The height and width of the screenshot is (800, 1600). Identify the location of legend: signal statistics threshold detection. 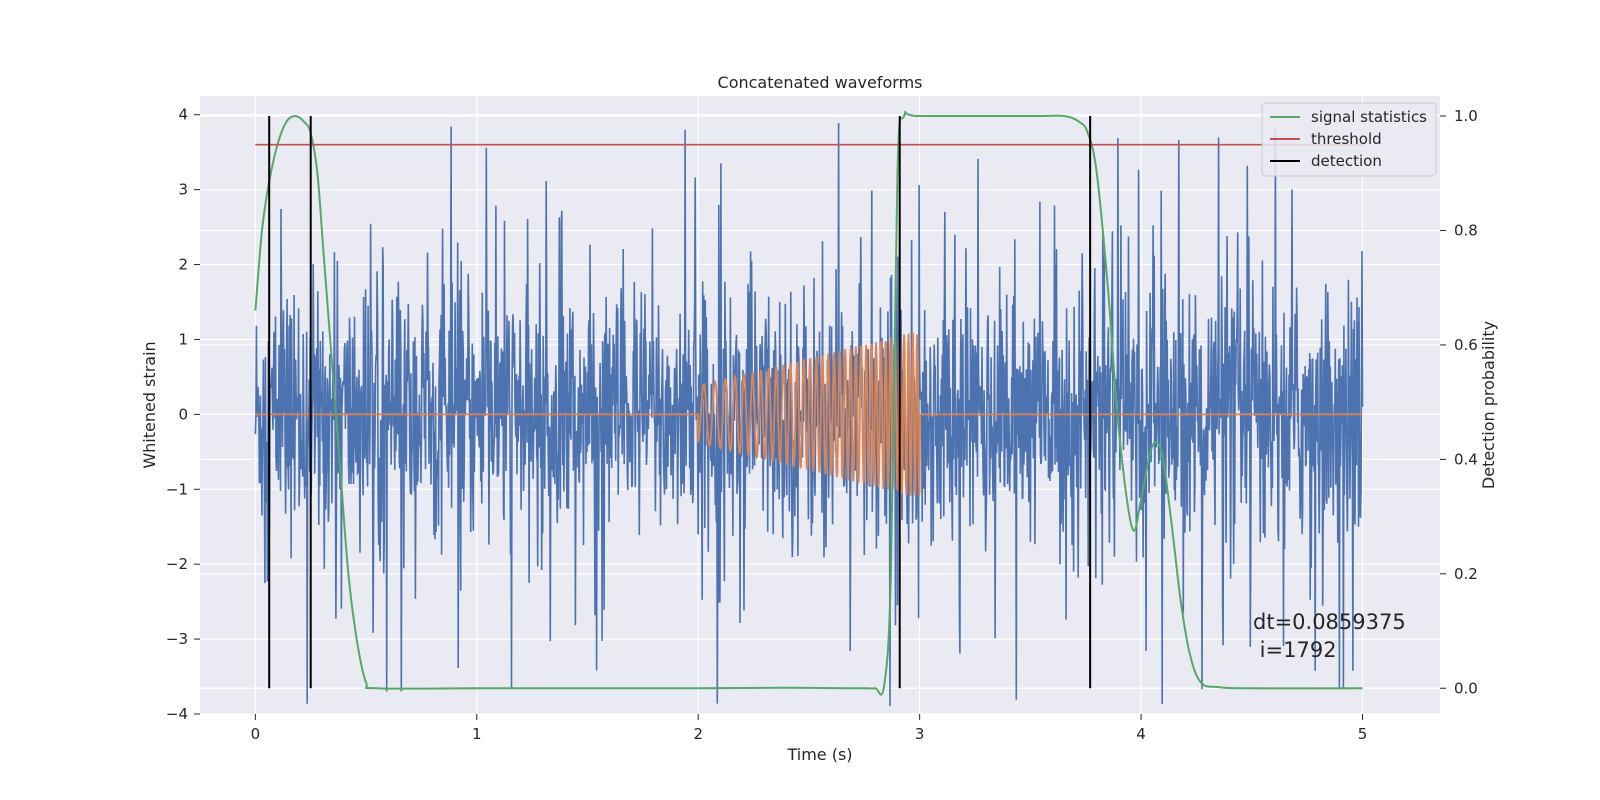
(1349, 139).